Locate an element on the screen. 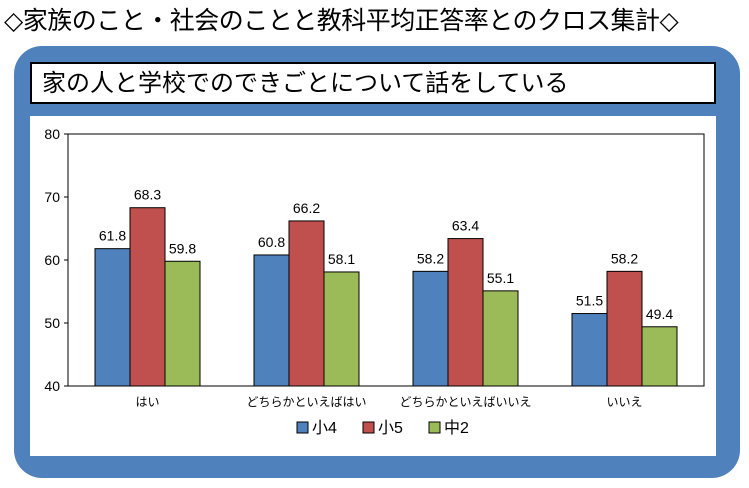 The image size is (749, 488). bar-value-label: 55.1 is located at coordinates (500, 278).